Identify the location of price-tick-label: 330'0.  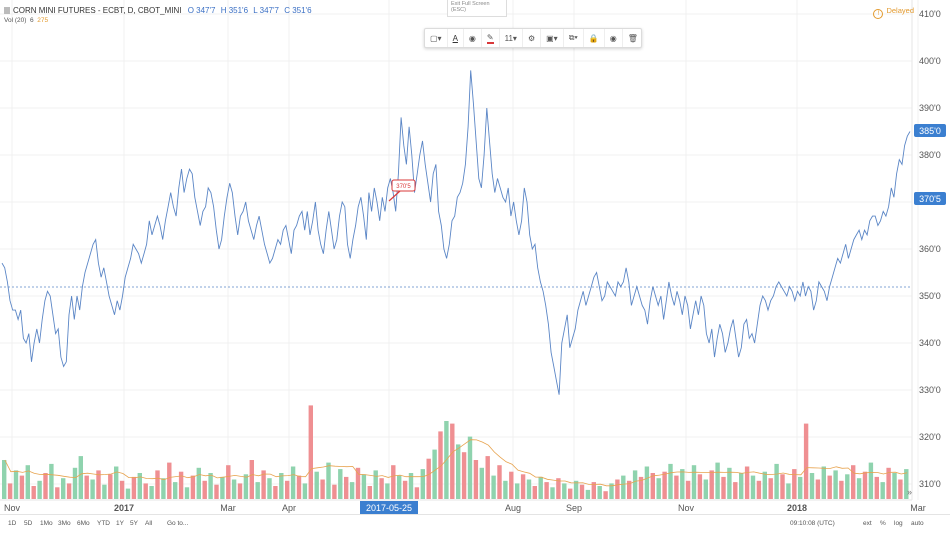
(930, 390).